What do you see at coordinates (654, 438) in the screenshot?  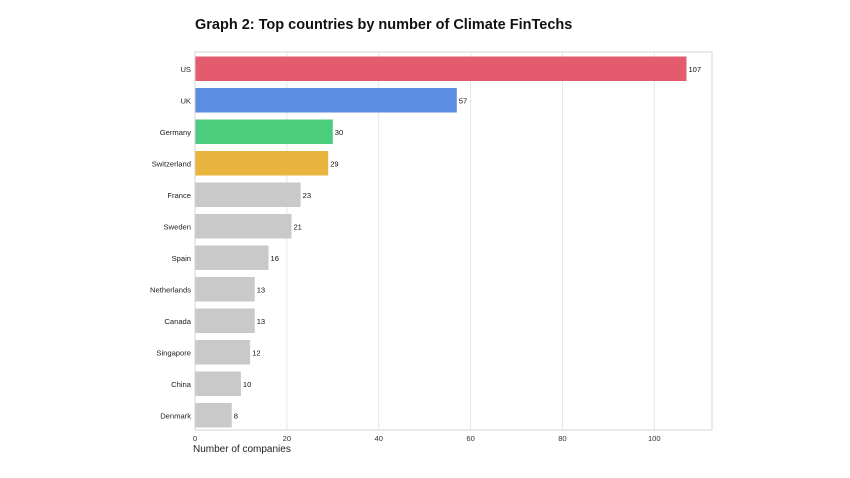 I see `x-tick-label: 100` at bounding box center [654, 438].